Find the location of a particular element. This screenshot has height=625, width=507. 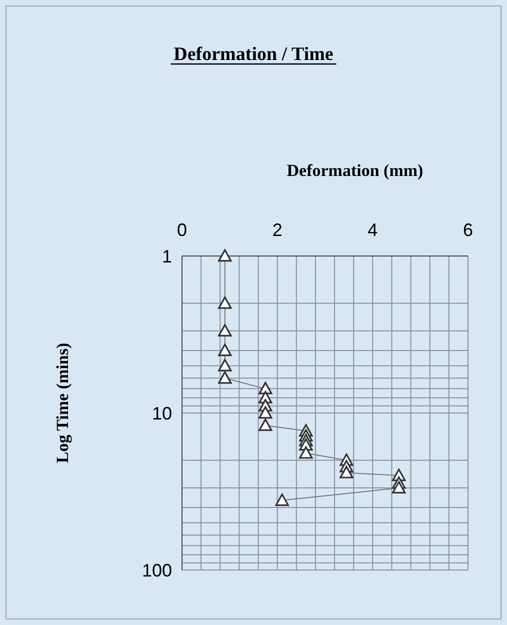

y-tick-label: 10 is located at coordinates (162, 413).